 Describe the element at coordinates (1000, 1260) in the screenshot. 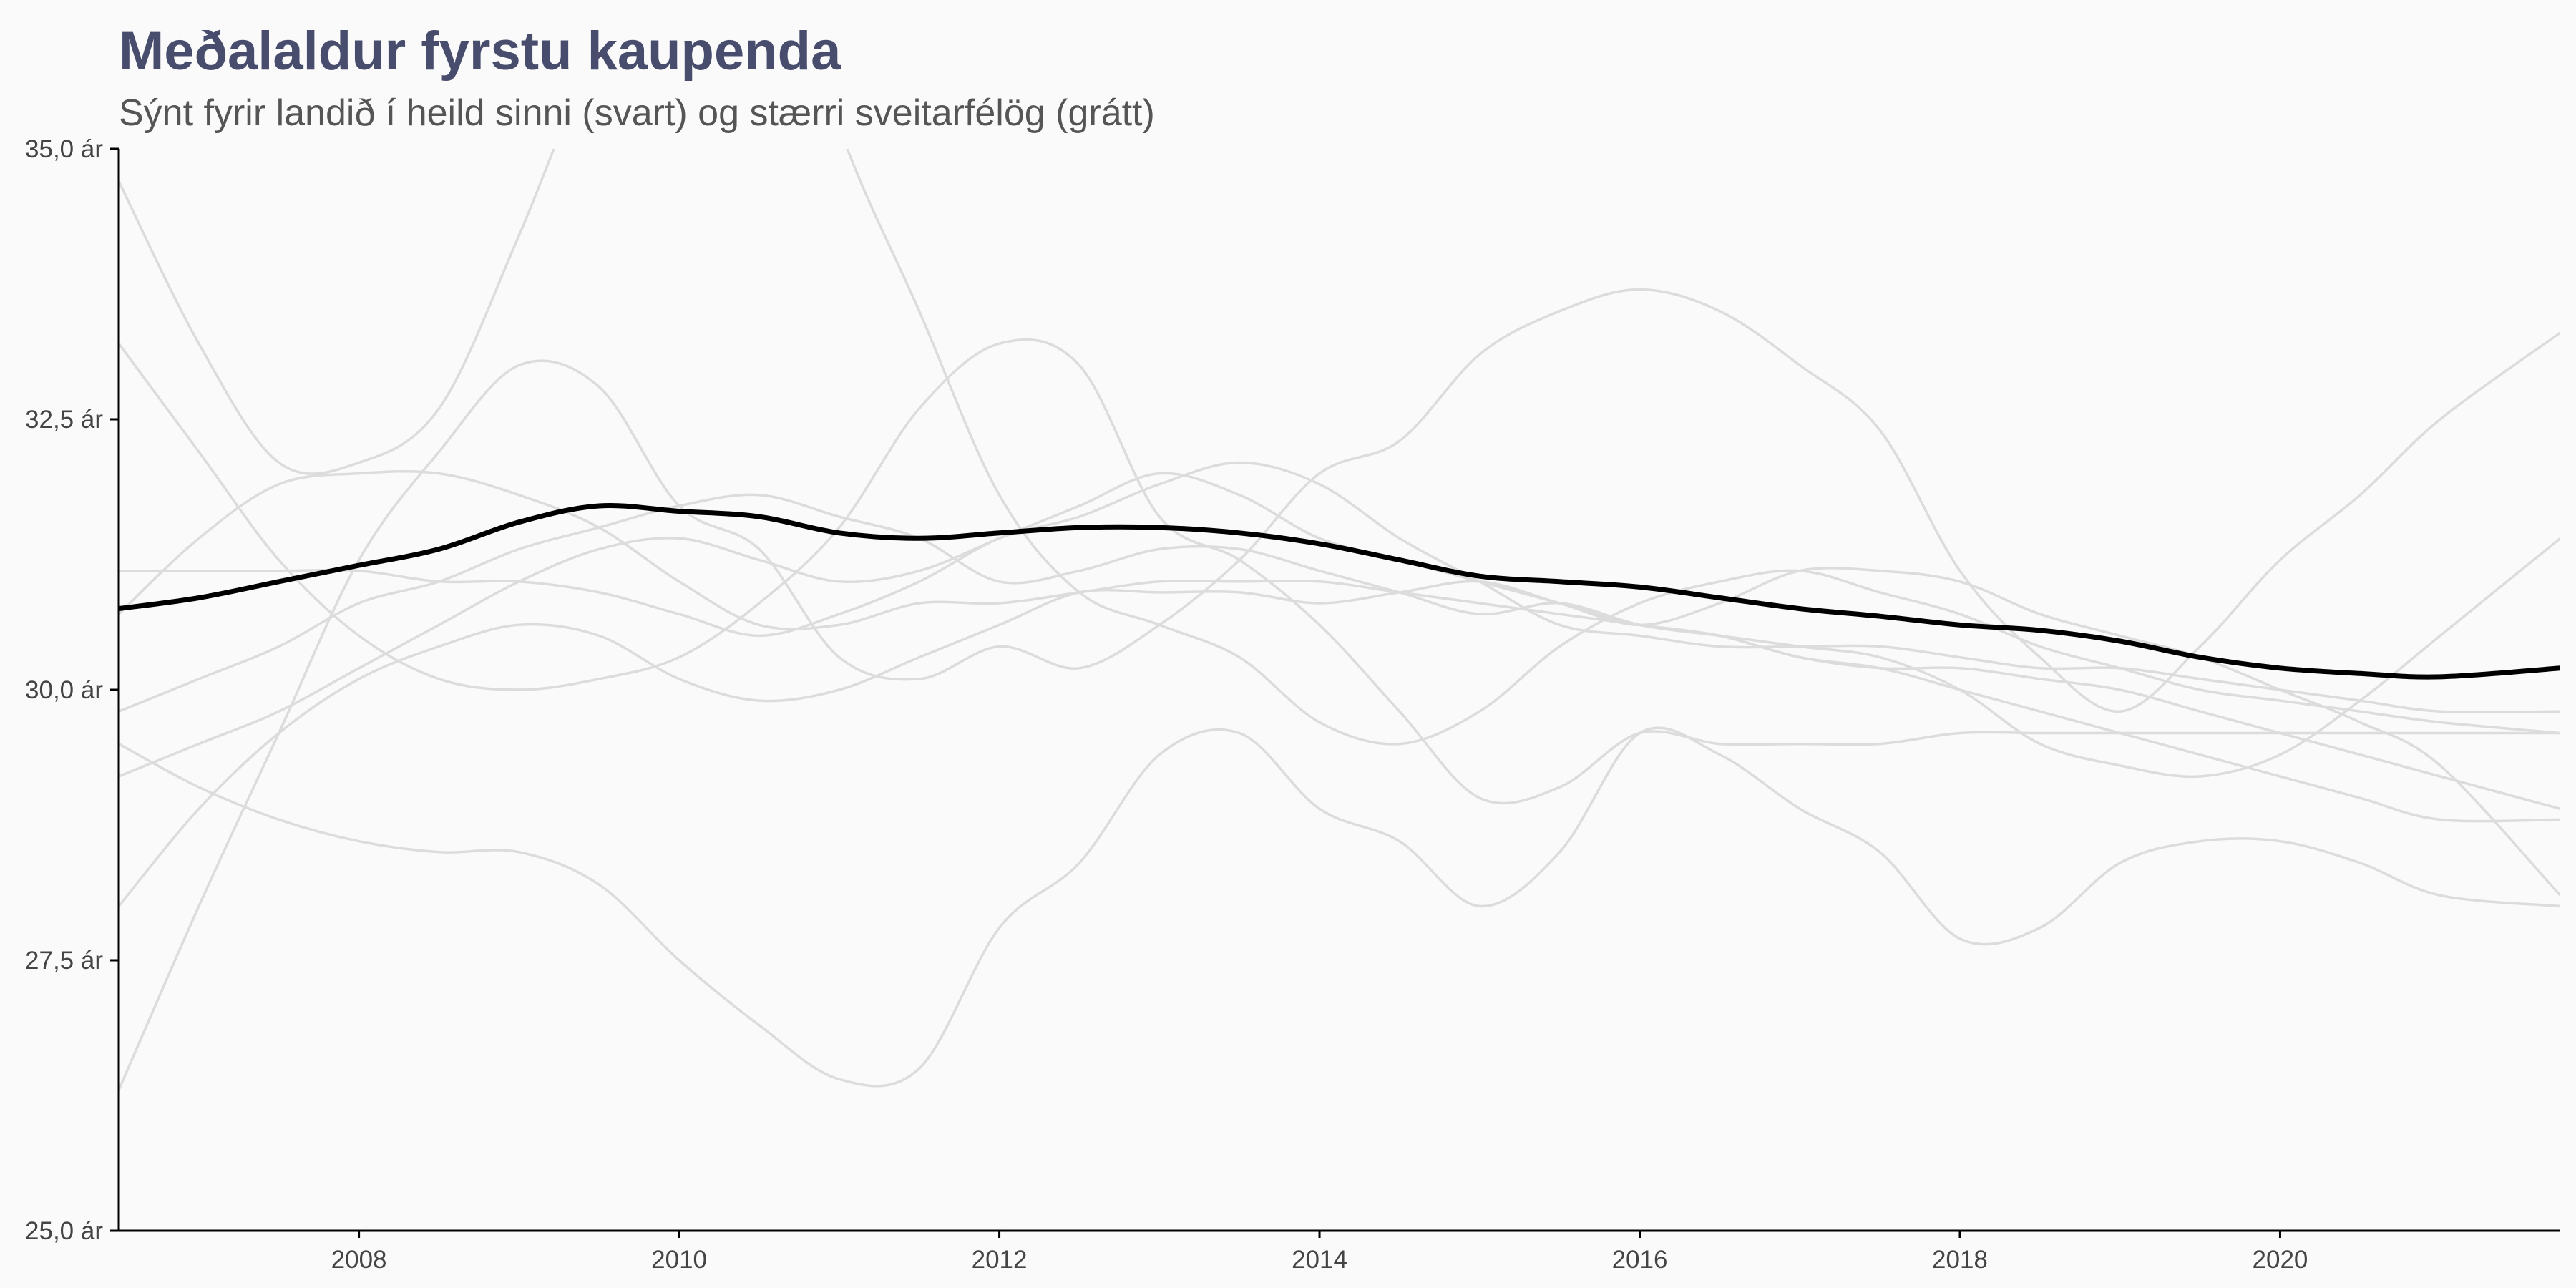

I see `x-tick-label: 2012` at that location.